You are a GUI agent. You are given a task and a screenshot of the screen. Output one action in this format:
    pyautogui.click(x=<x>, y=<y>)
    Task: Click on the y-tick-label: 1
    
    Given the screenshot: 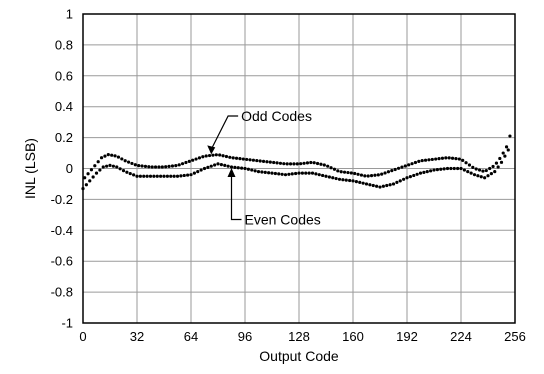 What is the action you would take?
    pyautogui.click(x=69, y=14)
    